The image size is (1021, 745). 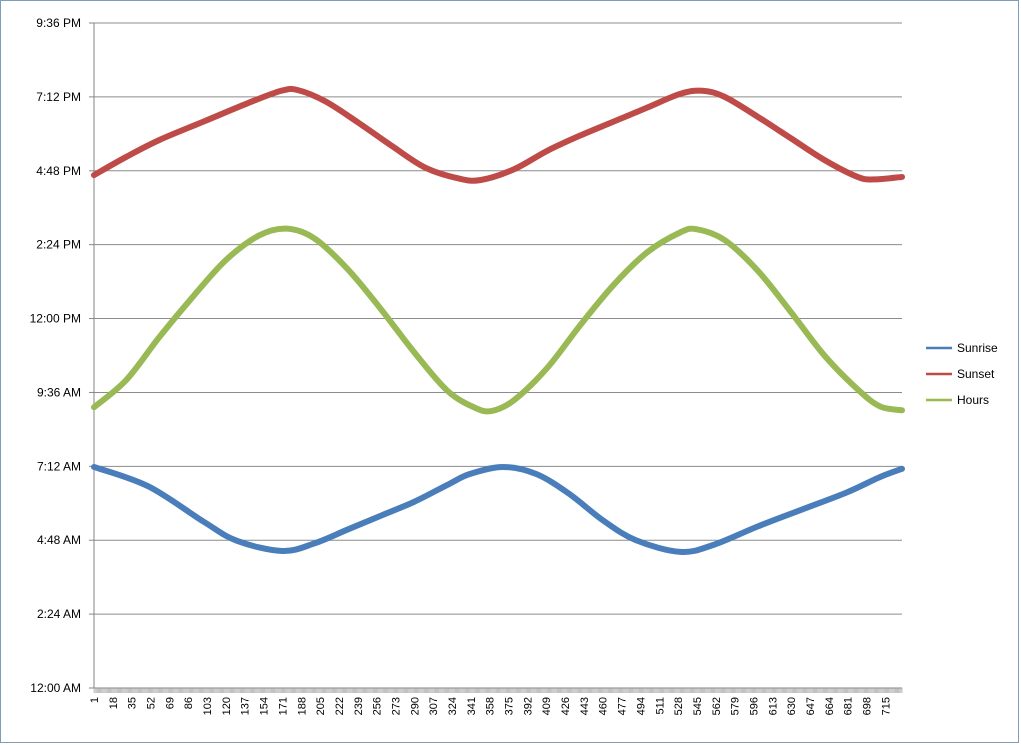 What do you see at coordinates (792, 706) in the screenshot?
I see `x-tick-label: 630` at bounding box center [792, 706].